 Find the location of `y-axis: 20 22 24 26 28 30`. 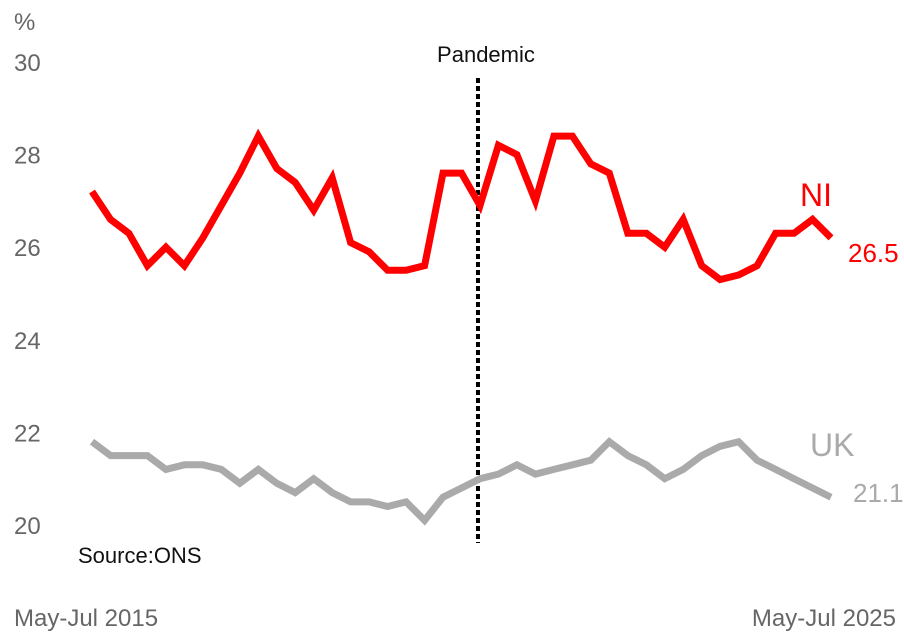

y-axis: 20 22 24 26 28 30 is located at coordinates (27, 295).